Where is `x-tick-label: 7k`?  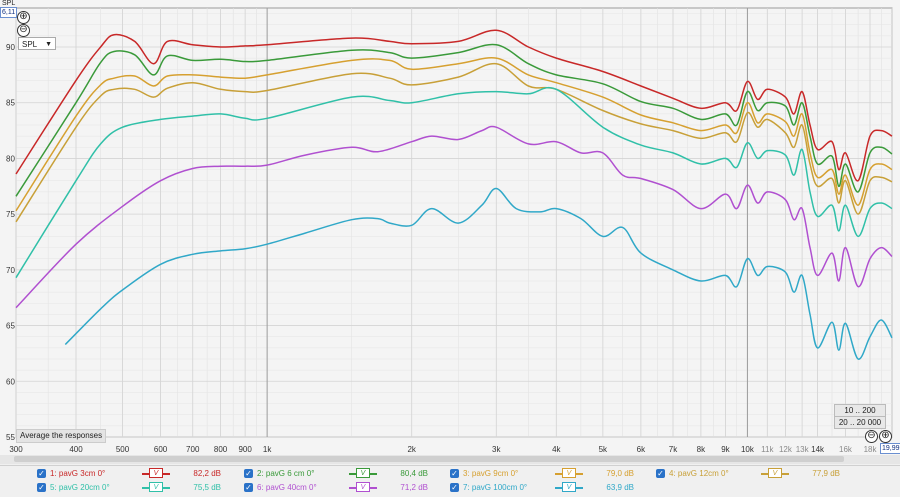
x-tick-label: 7k is located at coordinates (673, 449).